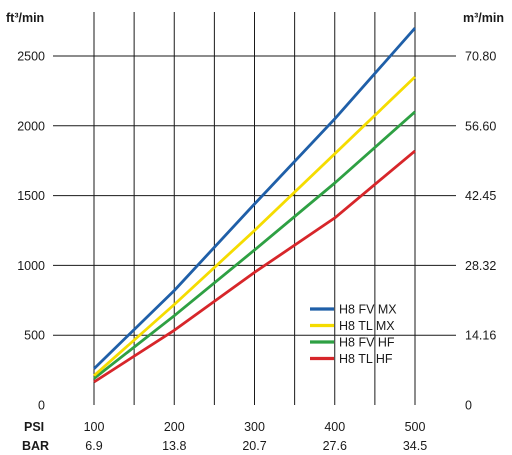 Image resolution: width=512 pixels, height=455 pixels. What do you see at coordinates (41, 406) in the screenshot?
I see `y-left-tick-label: 0` at bounding box center [41, 406].